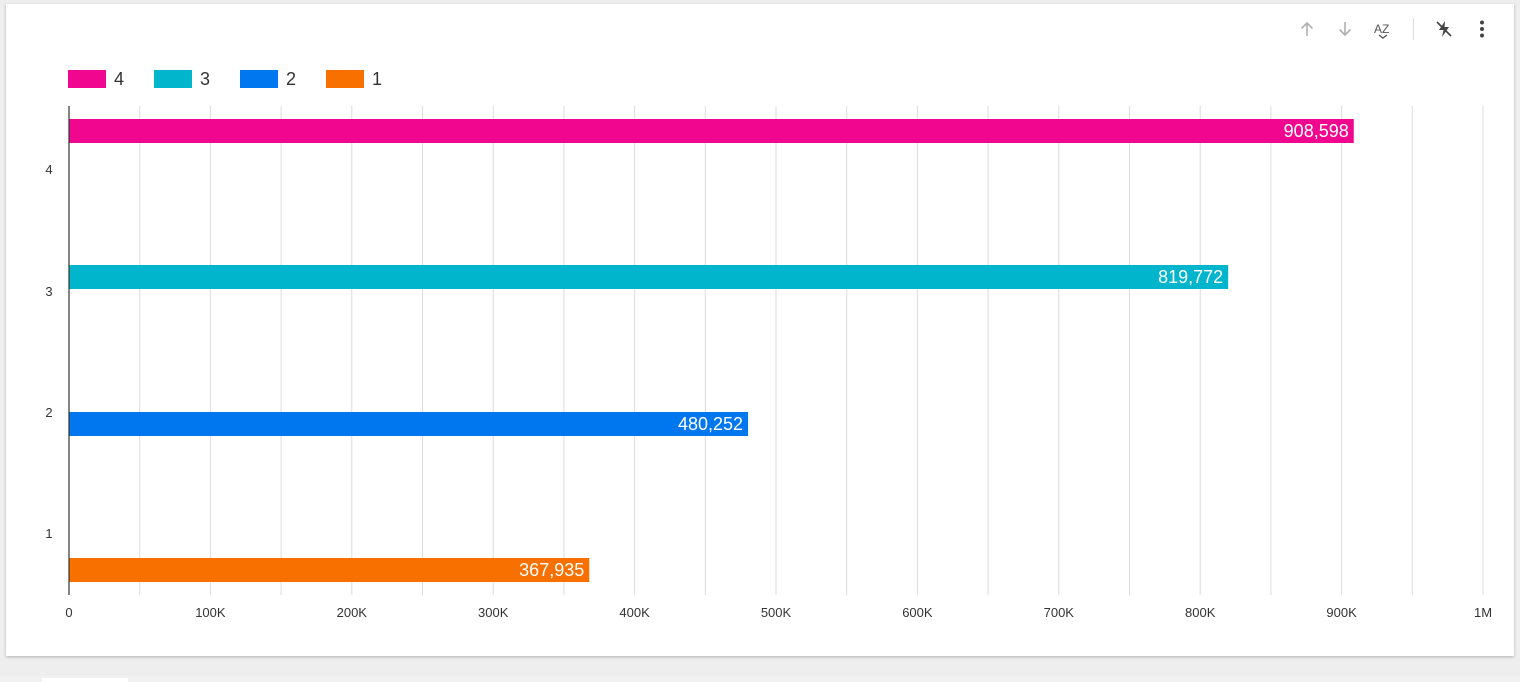  I want to click on legend-item-1: 1, so click(354, 79).